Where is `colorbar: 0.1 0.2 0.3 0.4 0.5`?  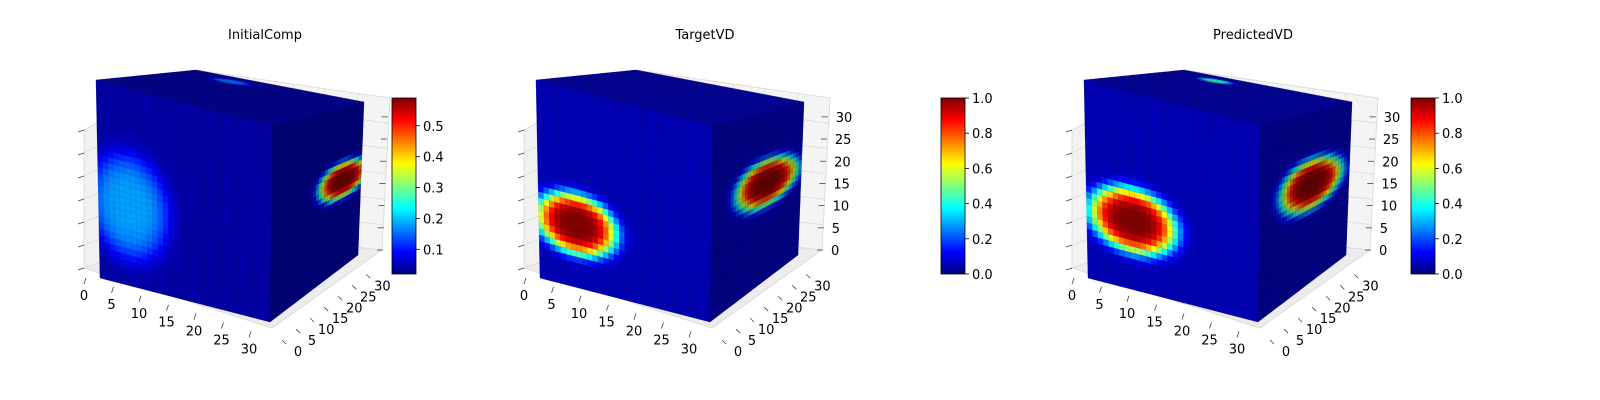
colorbar: 0.1 0.2 0.3 0.4 0.5 is located at coordinates (417, 186).